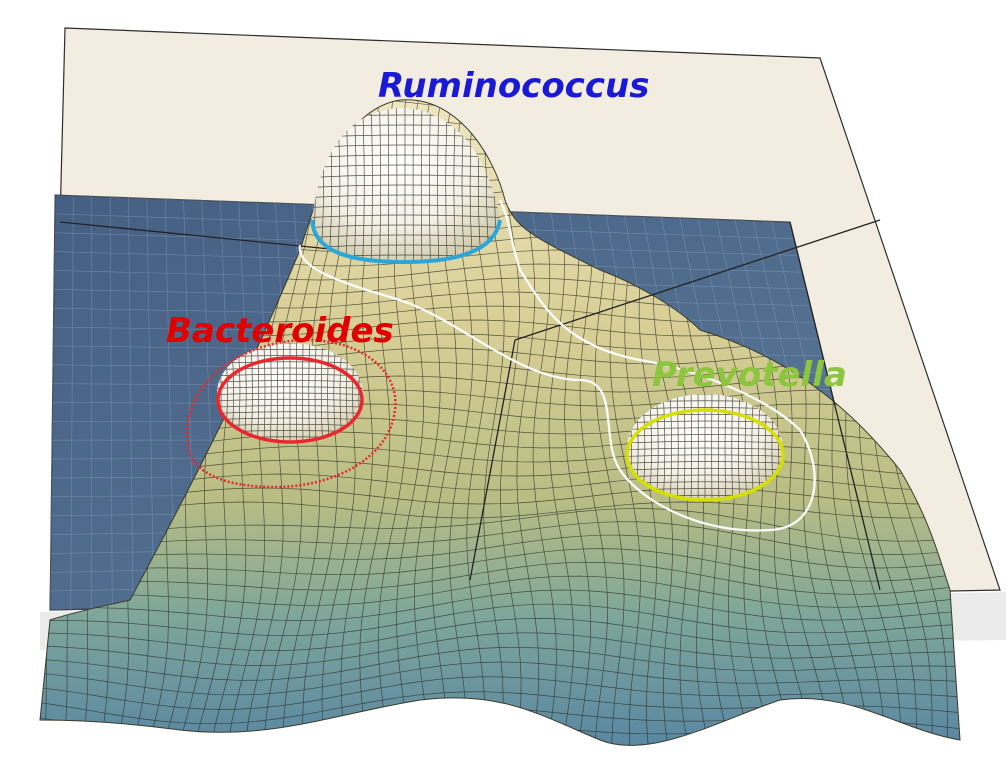 The width and height of the screenshot is (1006, 780). What do you see at coordinates (749, 375) in the screenshot?
I see `prevotella-label: Prevotella` at bounding box center [749, 375].